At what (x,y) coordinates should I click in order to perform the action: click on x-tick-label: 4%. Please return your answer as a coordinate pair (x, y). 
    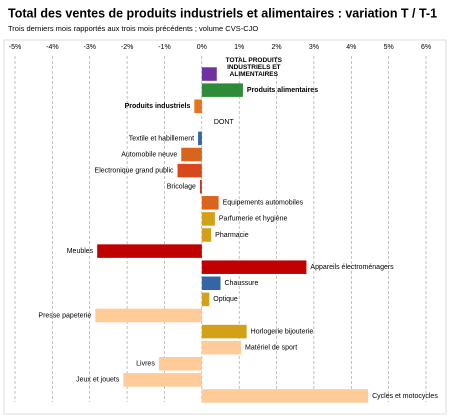
    Looking at the image, I should click on (351, 47).